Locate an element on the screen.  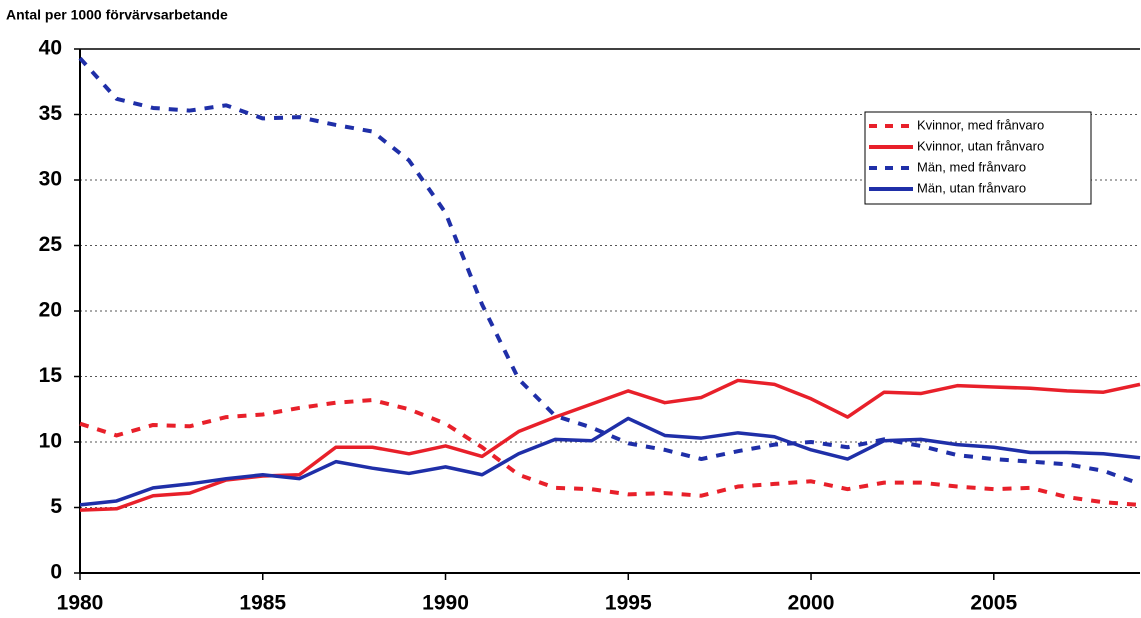
axis-title: Antal per 1000 förvärvsarbetande is located at coordinates (117, 15).